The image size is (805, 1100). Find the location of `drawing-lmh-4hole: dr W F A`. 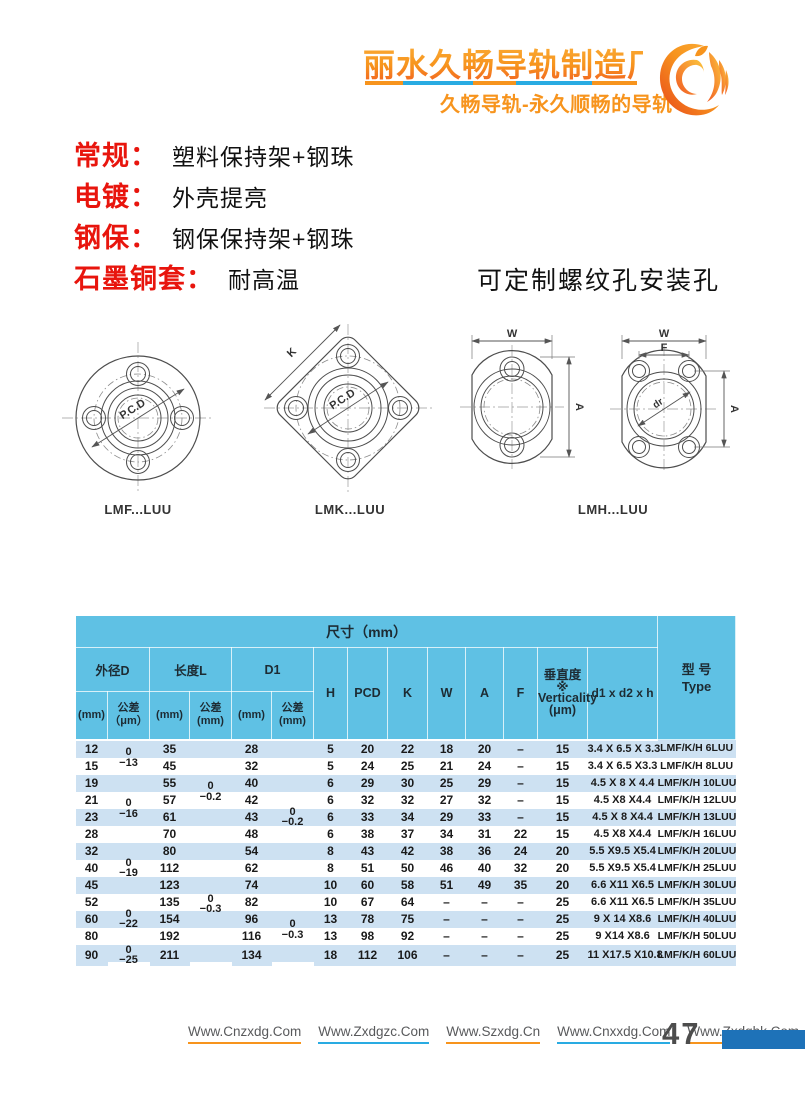

drawing-lmh-4hole: dr W F A is located at coordinates (675, 400).